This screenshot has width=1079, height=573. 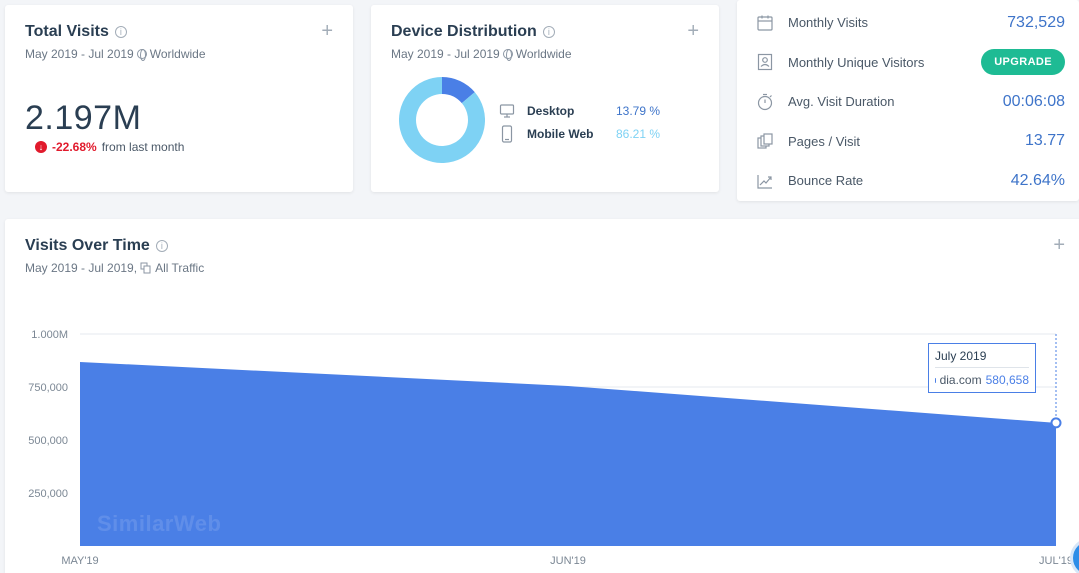 What do you see at coordinates (765, 181) in the screenshot?
I see `bounce-icon` at bounding box center [765, 181].